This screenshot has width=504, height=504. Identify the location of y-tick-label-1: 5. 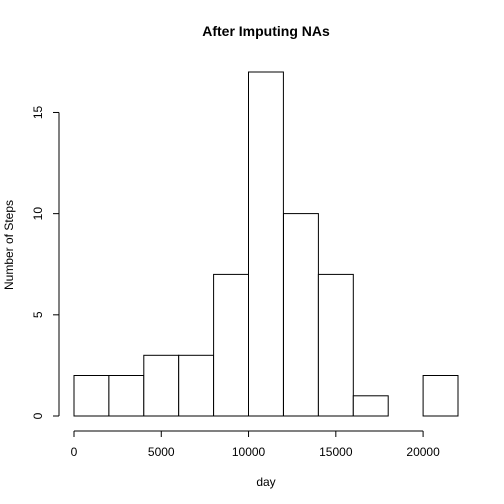
(38, 314).